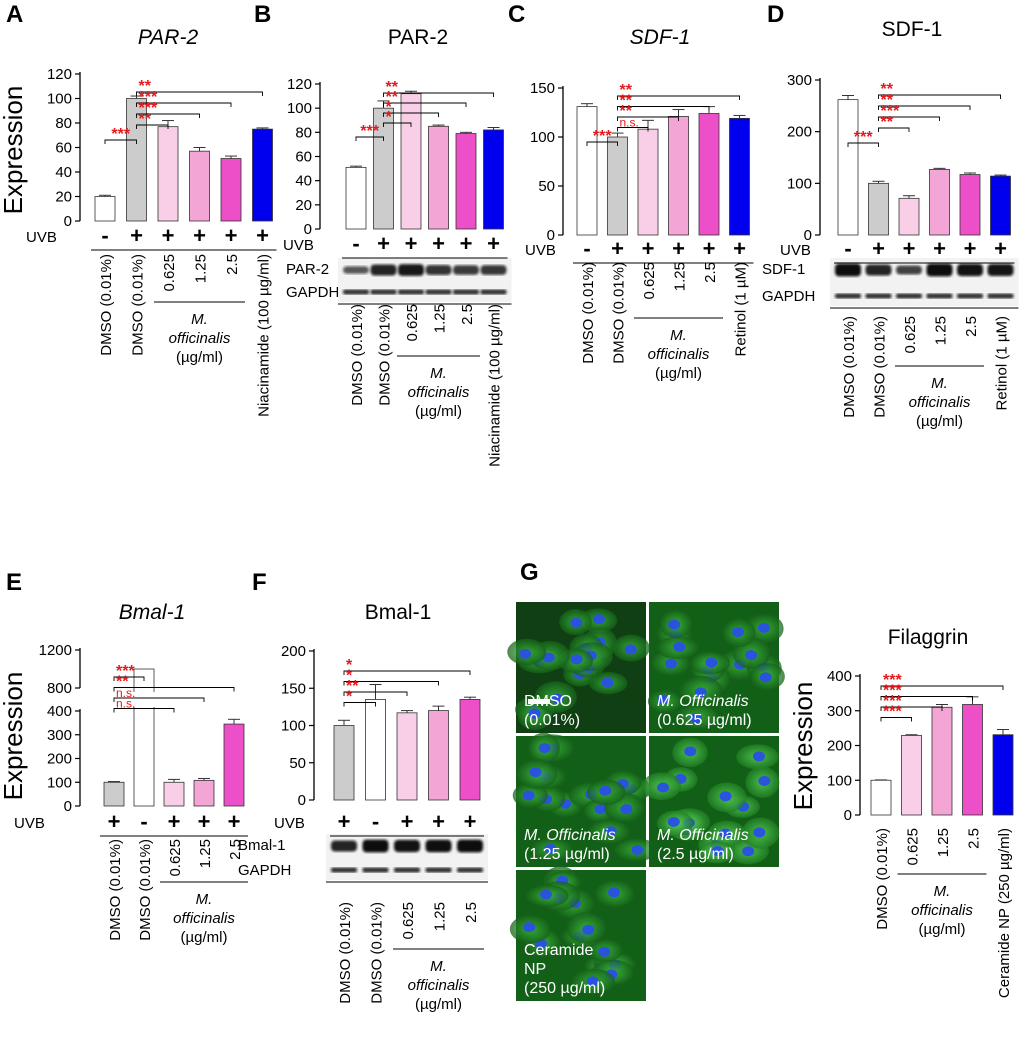 The image size is (1020, 1061). Describe the element at coordinates (148, 108) in the screenshot. I see `significance-label: ***` at that location.